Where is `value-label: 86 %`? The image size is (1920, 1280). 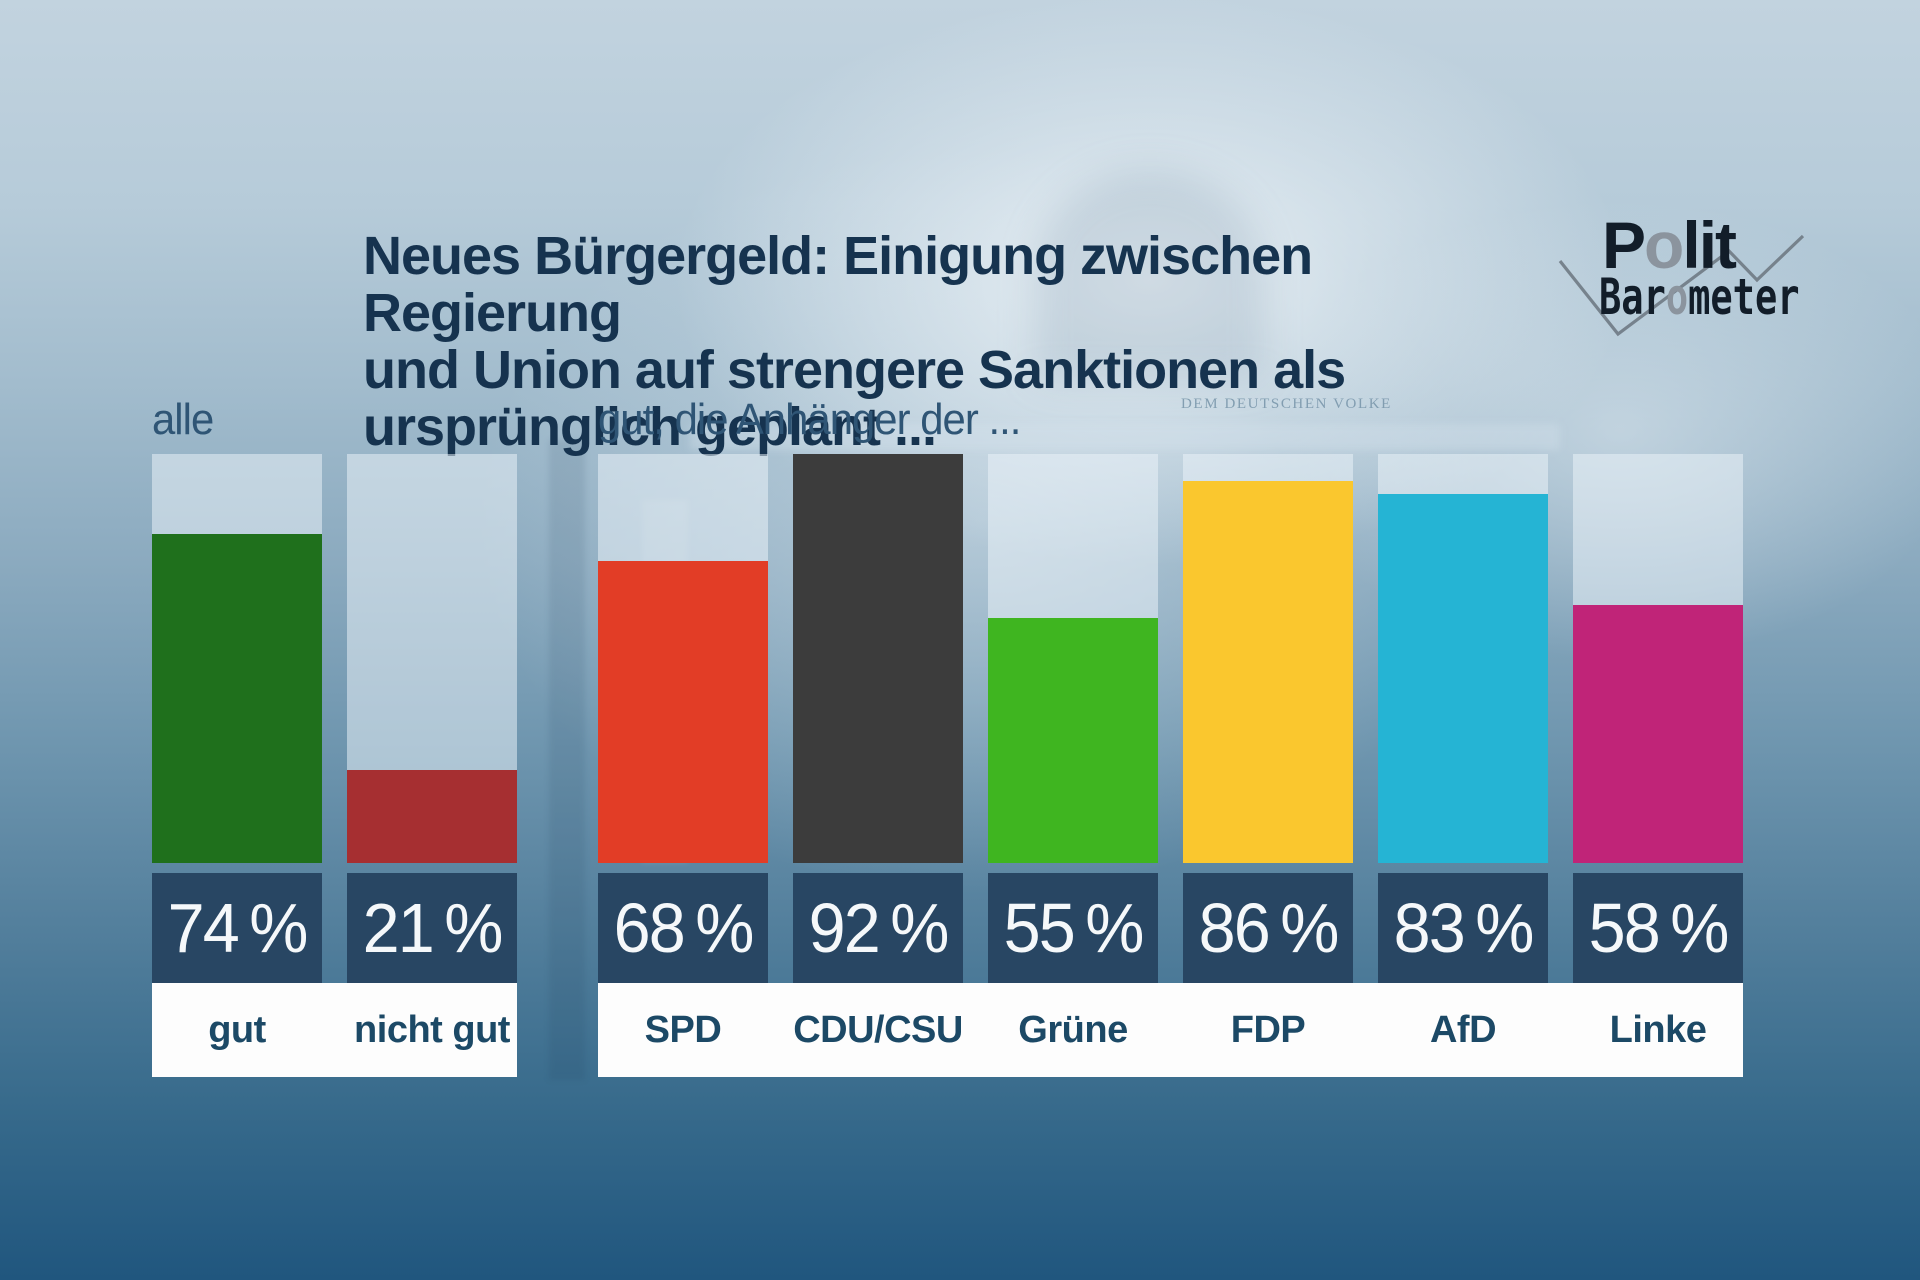 value-label: 86 % is located at coordinates (1269, 928).